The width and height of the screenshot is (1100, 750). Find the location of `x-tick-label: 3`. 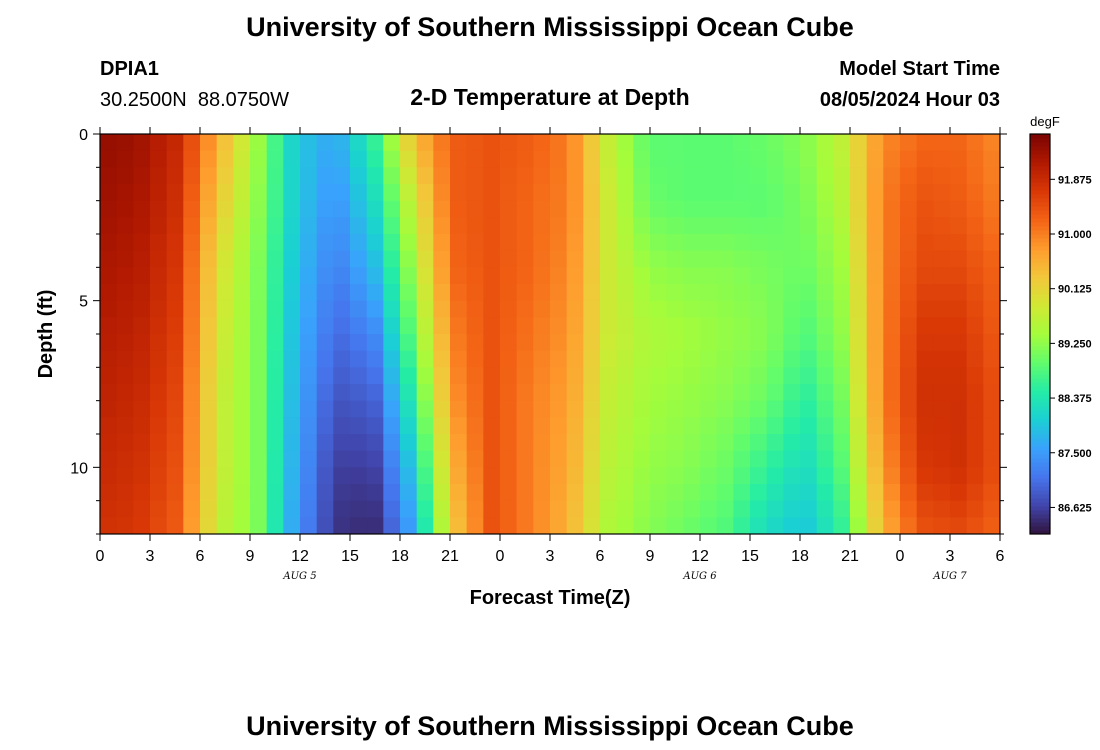

x-tick-label: 3 is located at coordinates (550, 556).